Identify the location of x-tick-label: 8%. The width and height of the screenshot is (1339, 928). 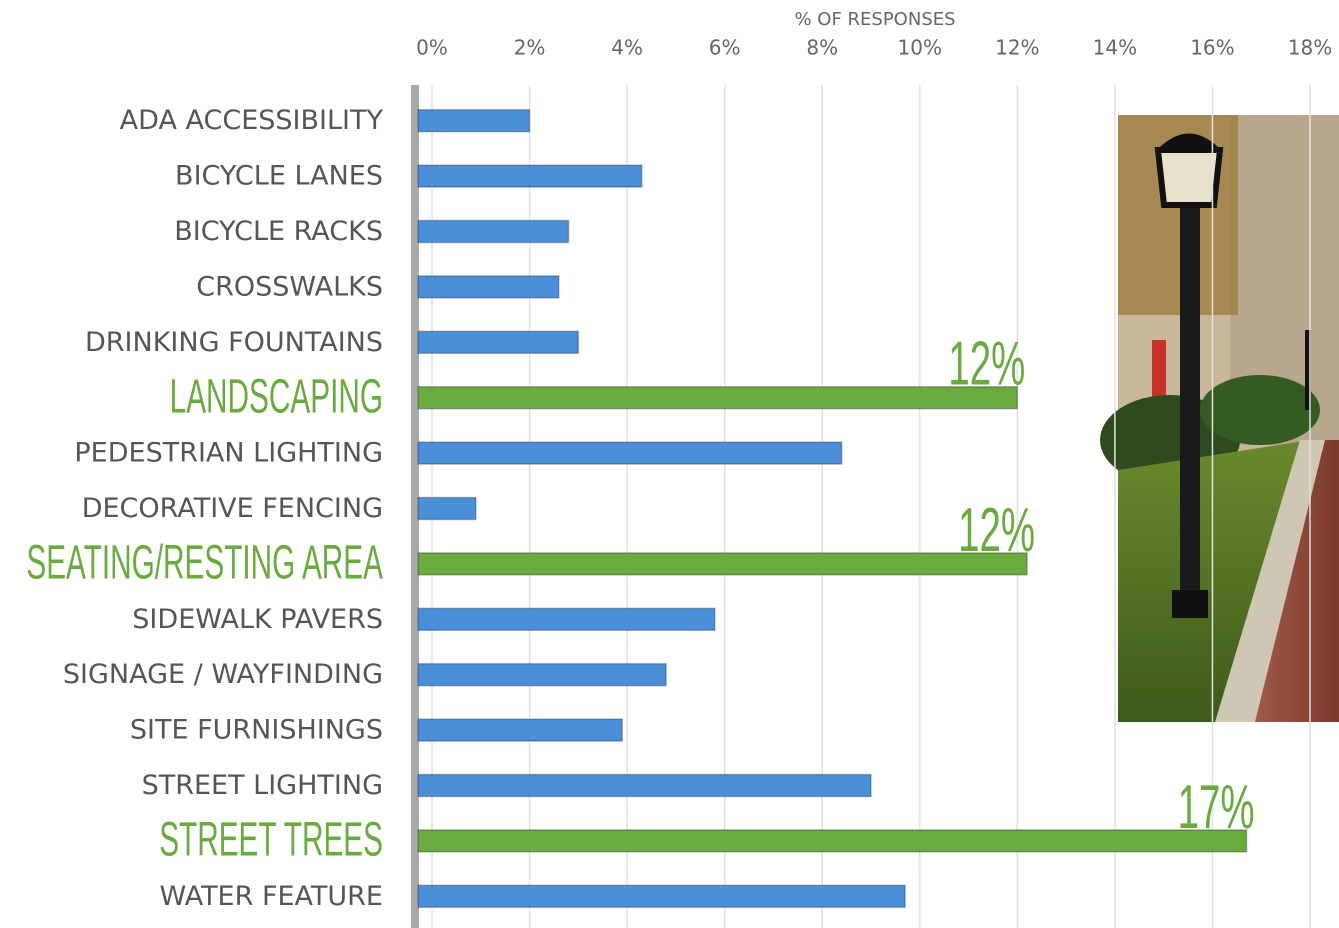
(822, 48).